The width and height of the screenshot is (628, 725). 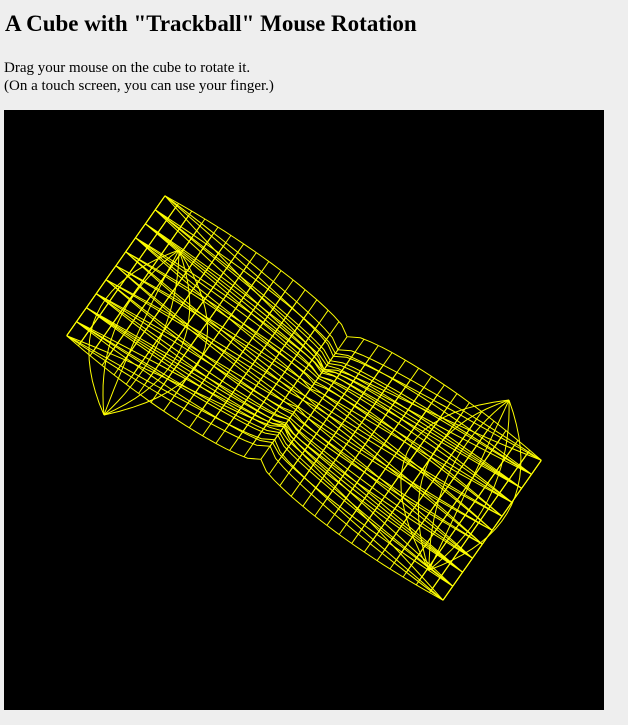 I want to click on page-title: A Cube with "Trackball" Mouse Rotation, so click(x=211, y=23).